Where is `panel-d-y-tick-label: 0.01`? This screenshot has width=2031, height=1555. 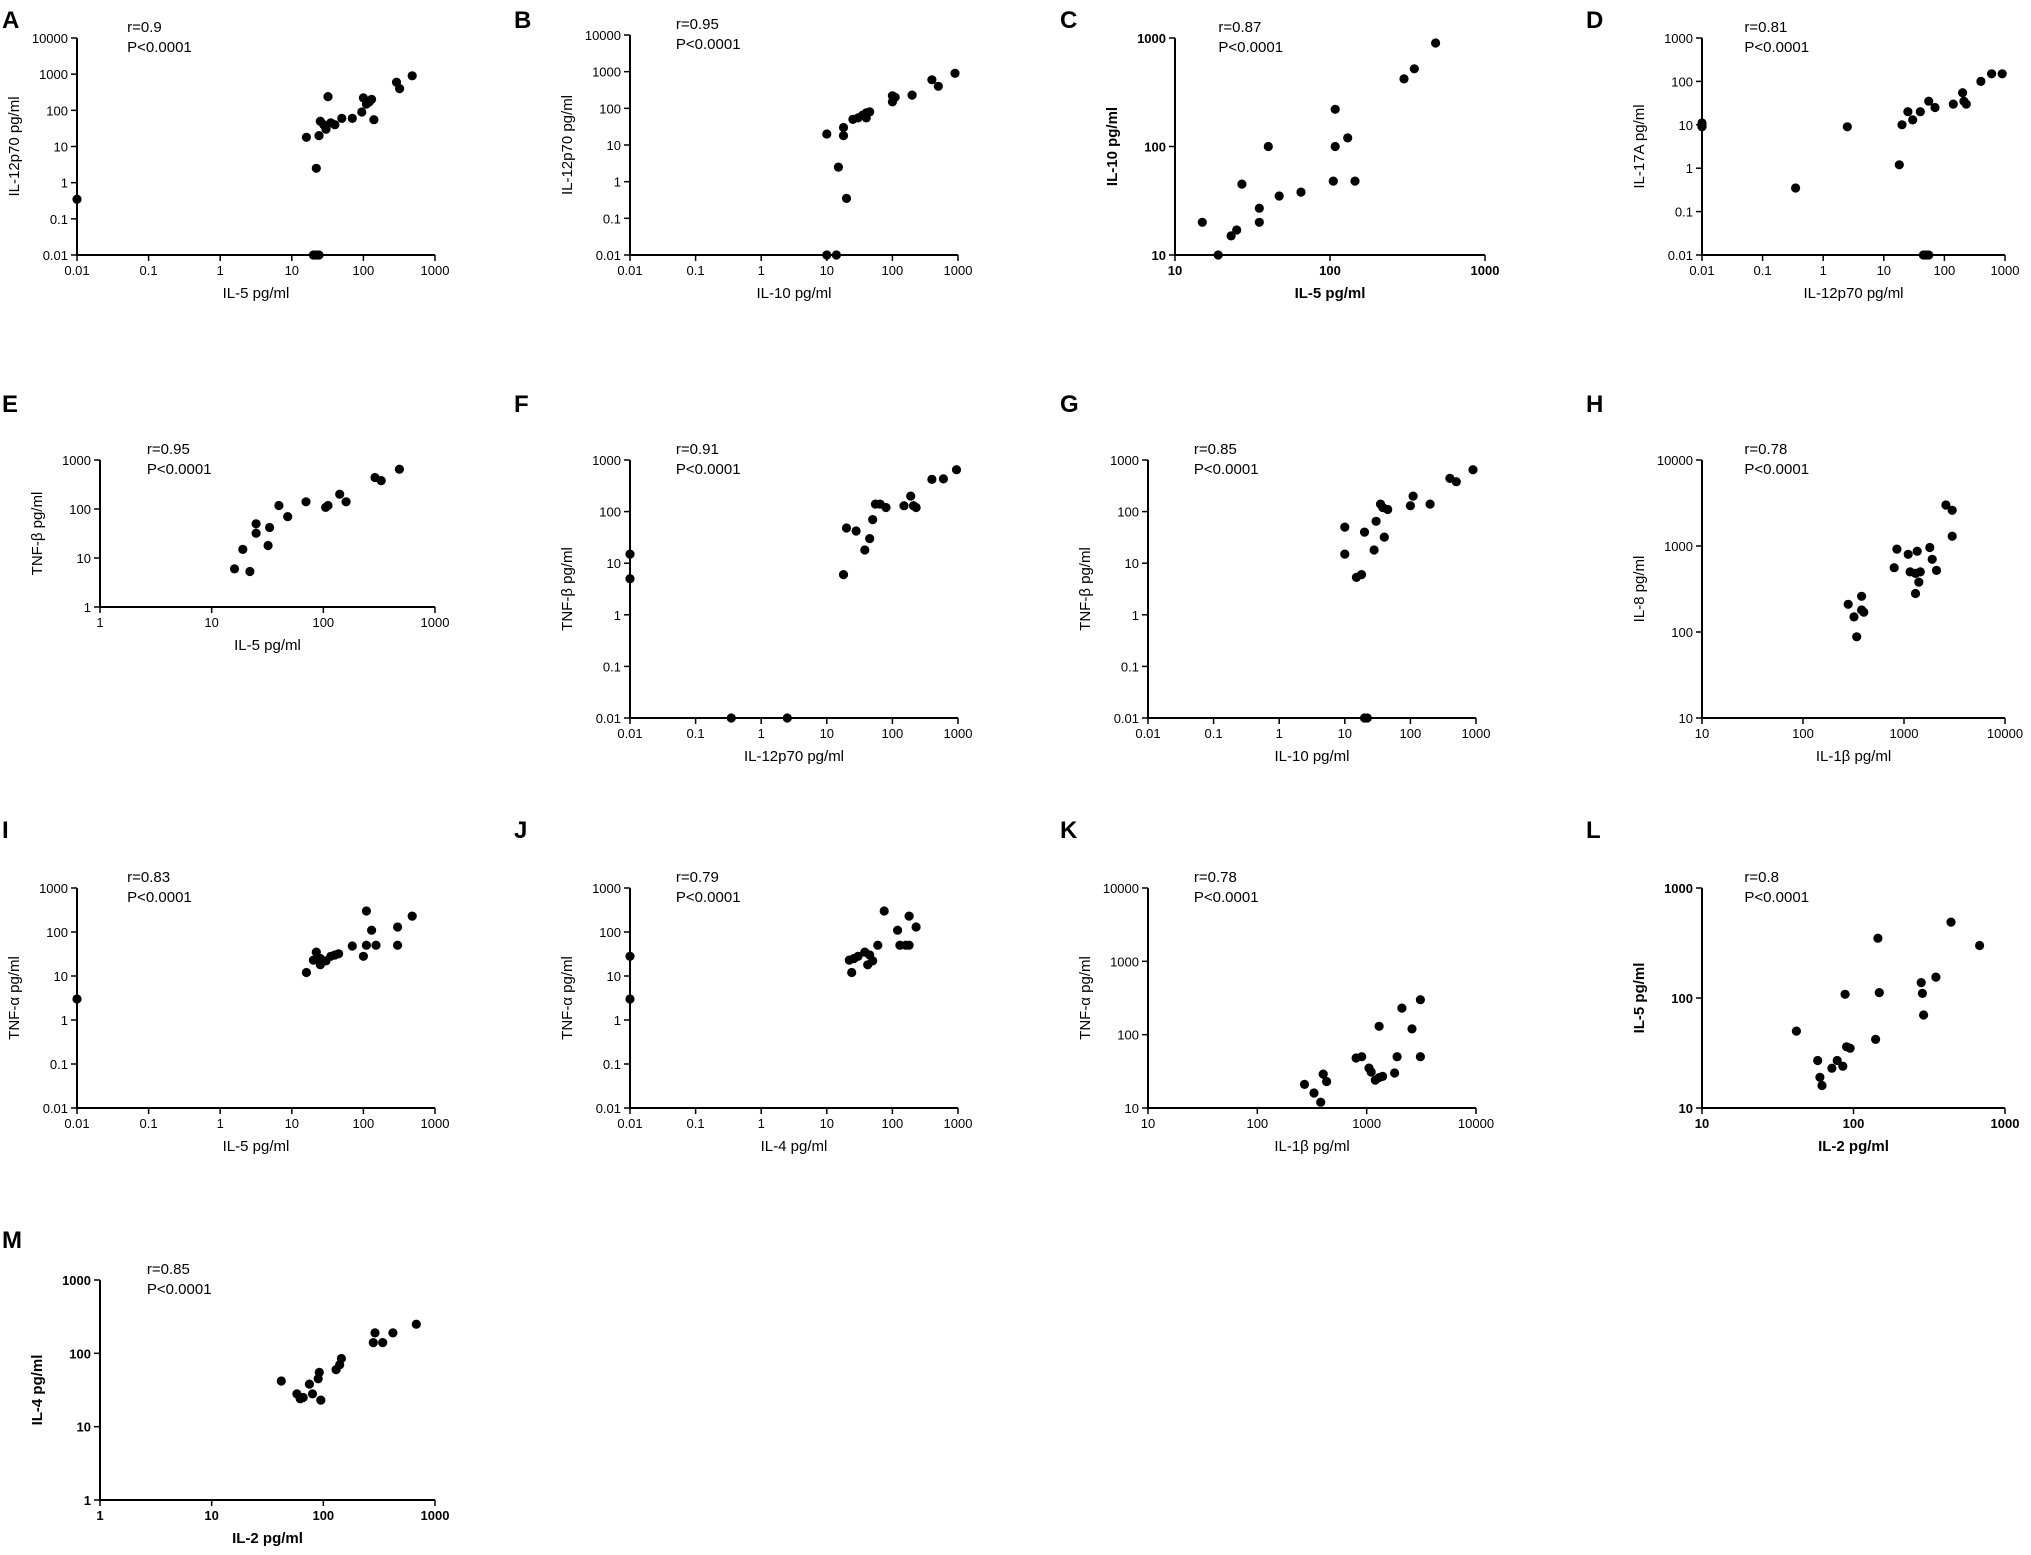 panel-d-y-tick-label: 0.01 is located at coordinates (1680, 255).